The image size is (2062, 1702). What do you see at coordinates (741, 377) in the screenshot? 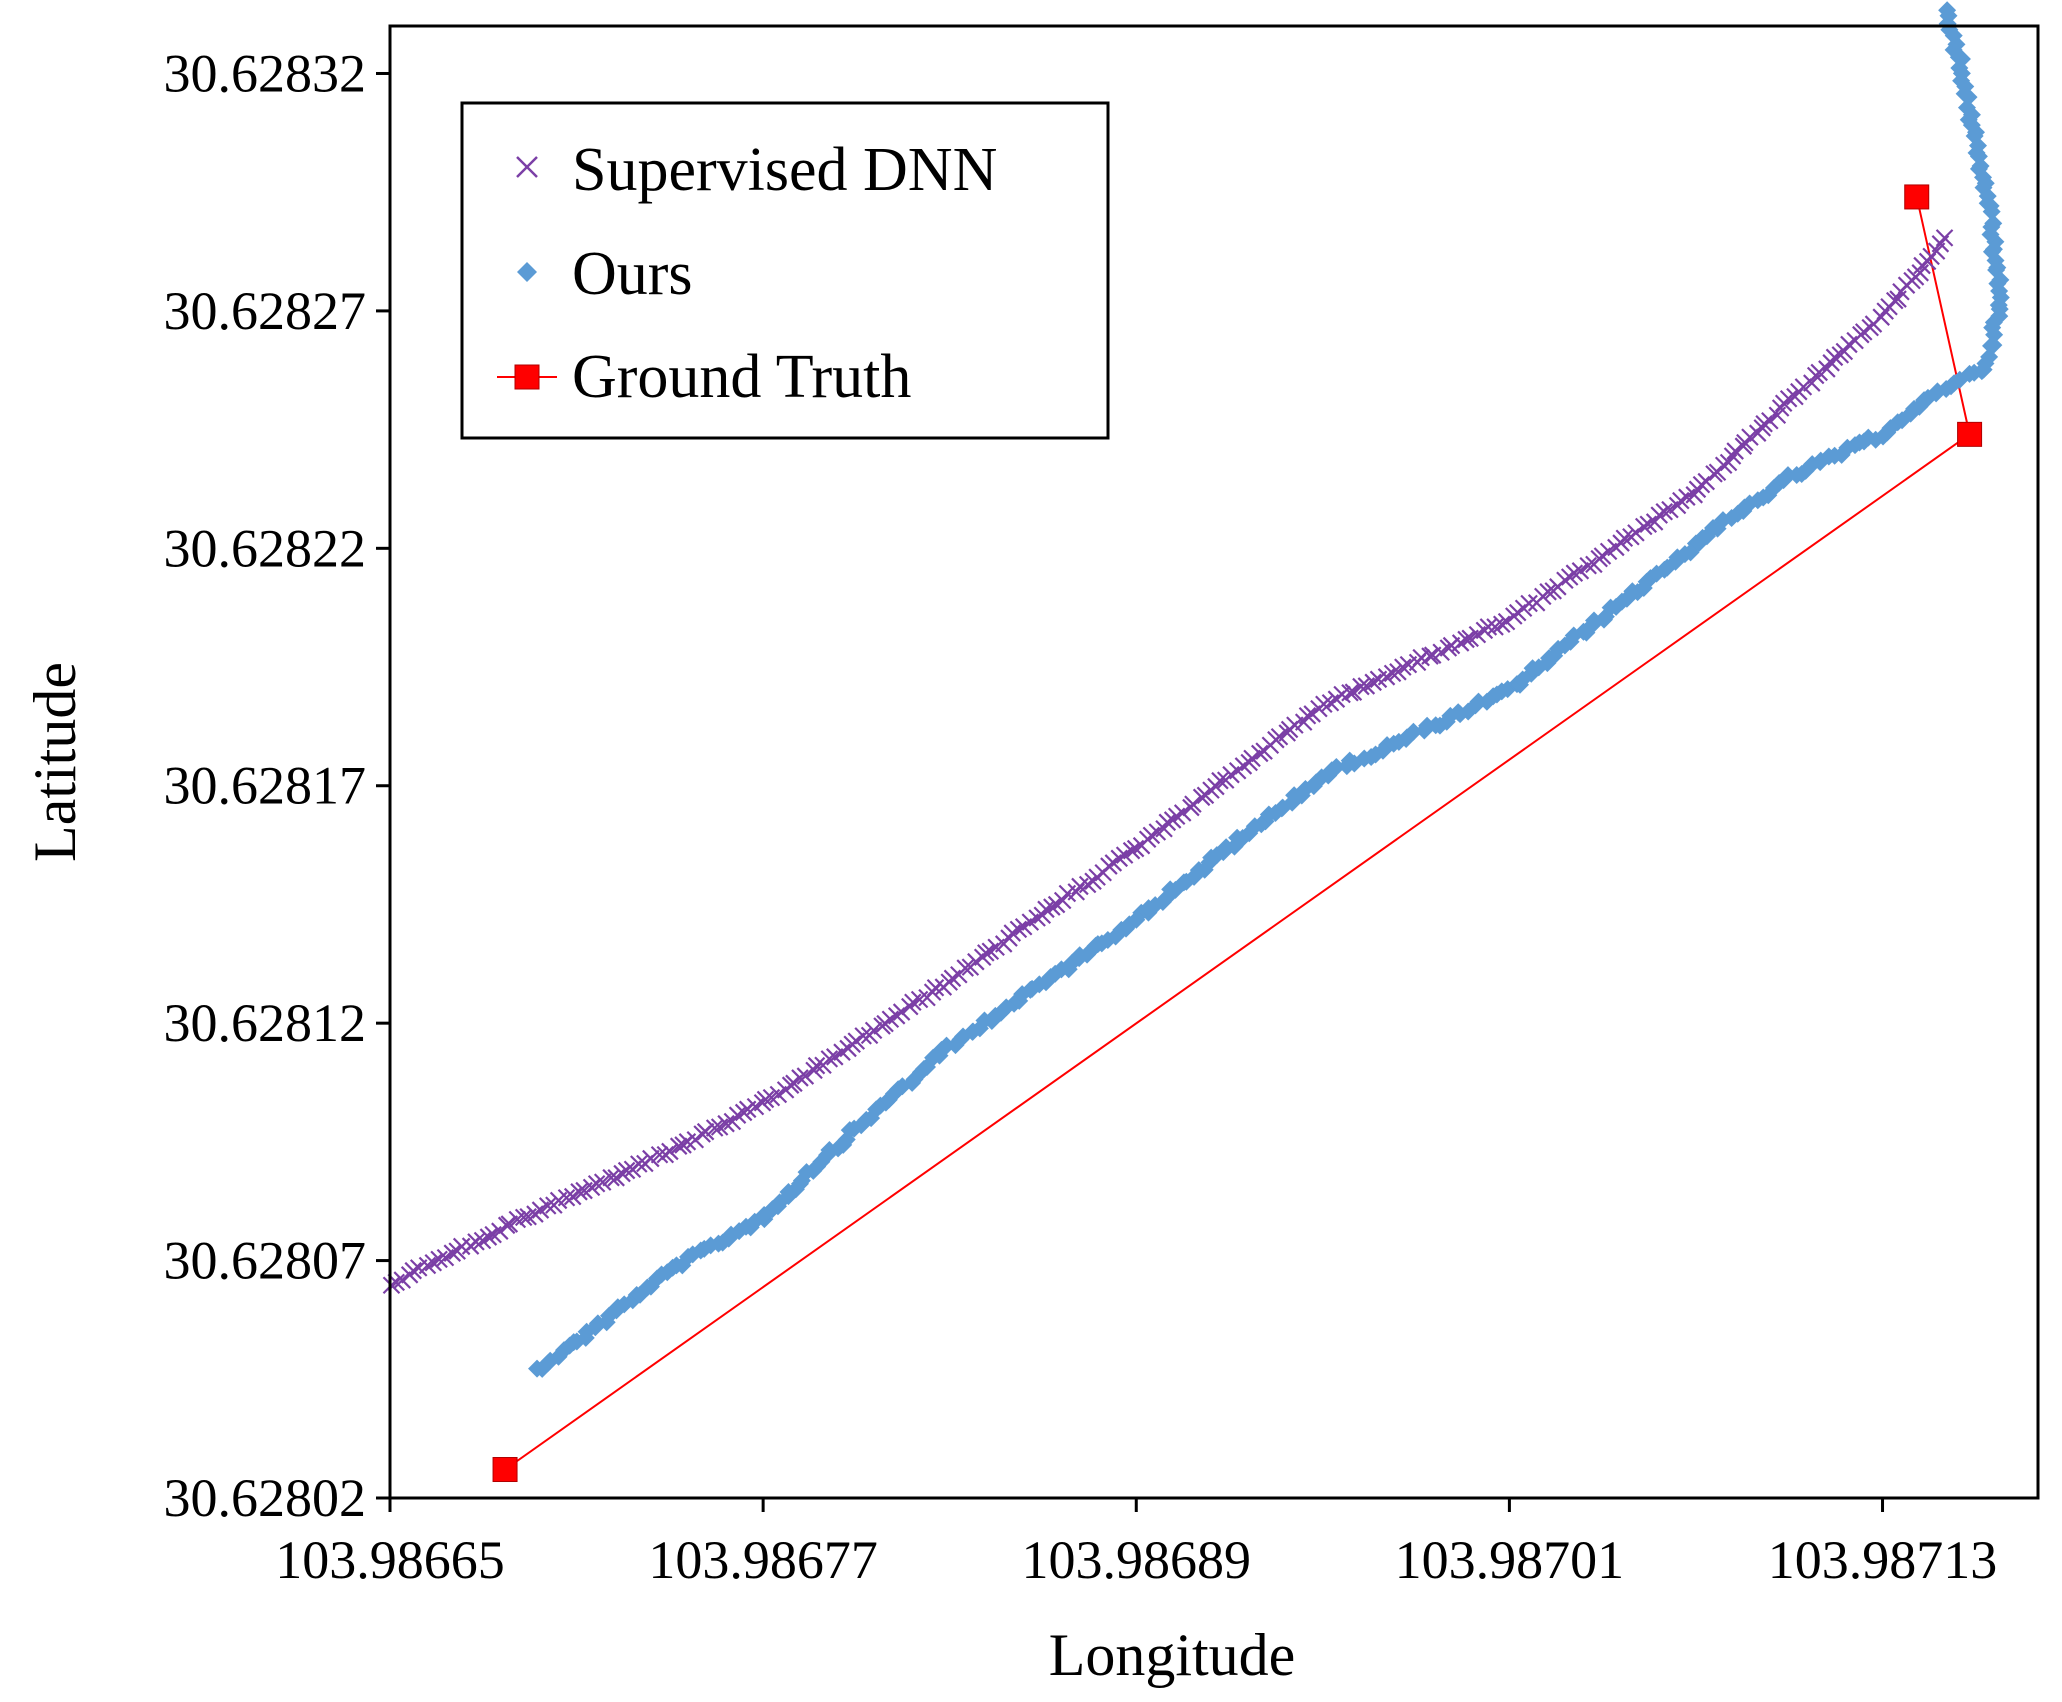
I see `legend-label-ground-truth: Ground Truth` at bounding box center [741, 377].